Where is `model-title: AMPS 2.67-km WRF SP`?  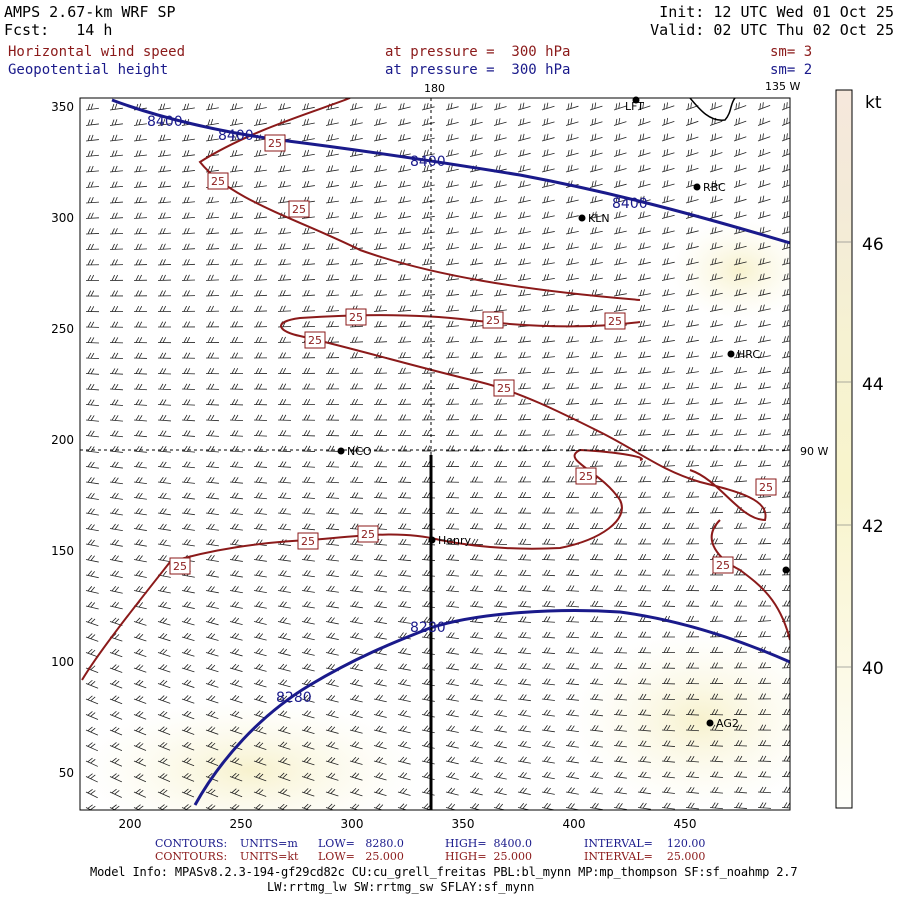
model-title: AMPS 2.67-km WRF SP is located at coordinates (90, 12).